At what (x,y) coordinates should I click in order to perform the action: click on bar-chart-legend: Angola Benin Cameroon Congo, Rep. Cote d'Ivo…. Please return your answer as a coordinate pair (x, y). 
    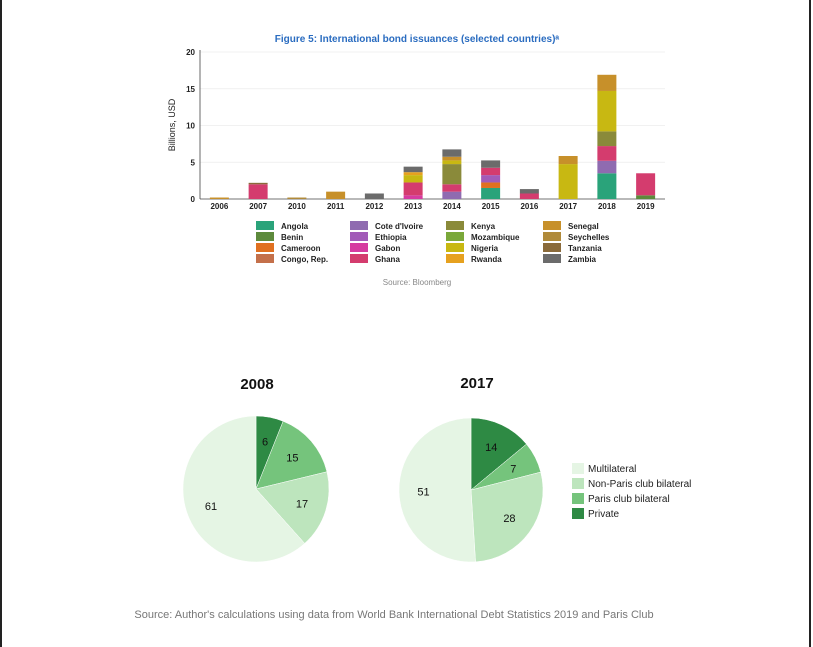
    Looking at the image, I should click on (433, 242).